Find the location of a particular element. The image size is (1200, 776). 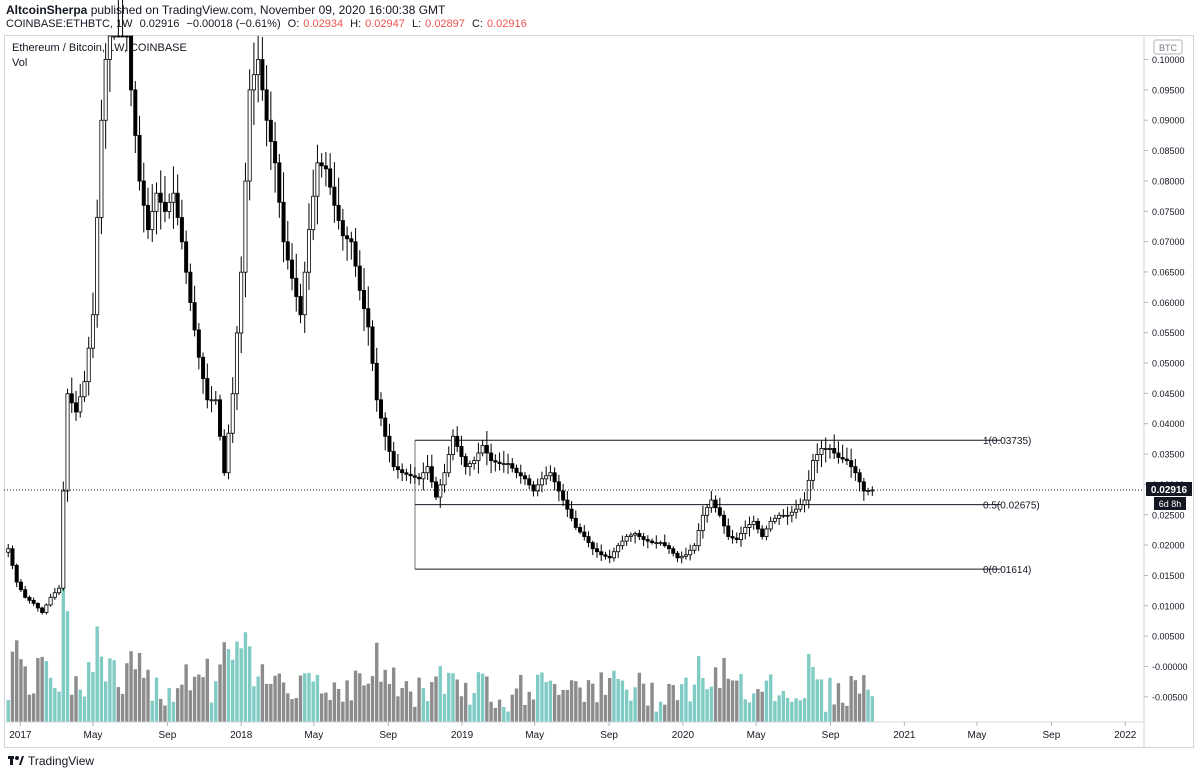

price-tick-label: 0.08000 is located at coordinates (1168, 181).